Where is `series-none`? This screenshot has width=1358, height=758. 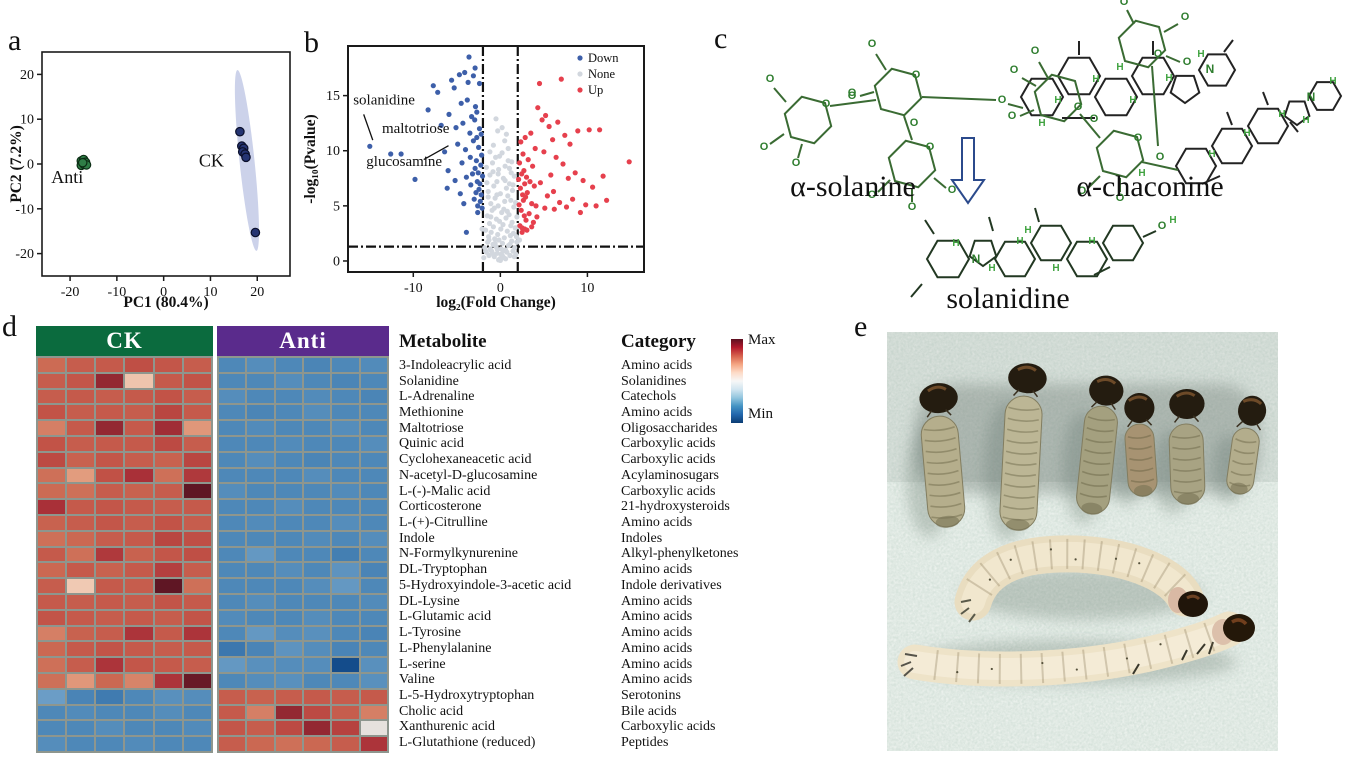
series-none is located at coordinates (501, 189).